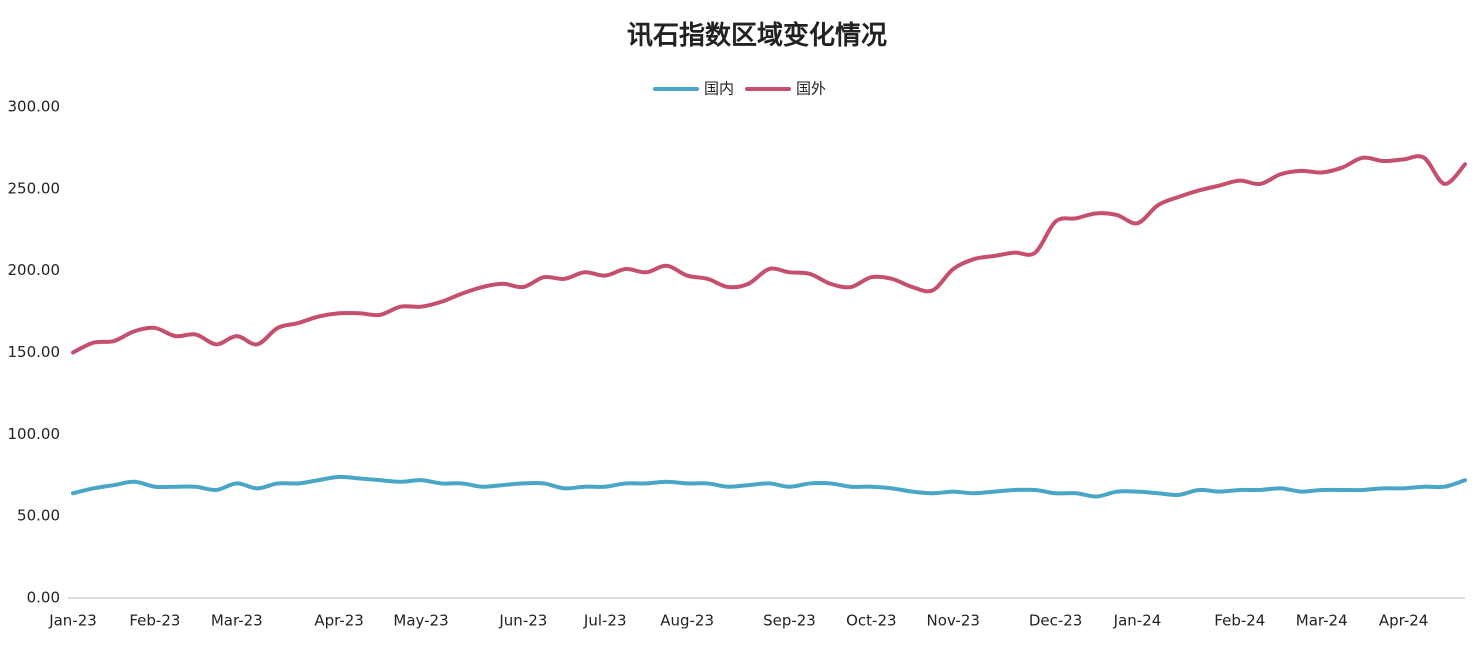  I want to click on legend-label: 国内, so click(719, 89).